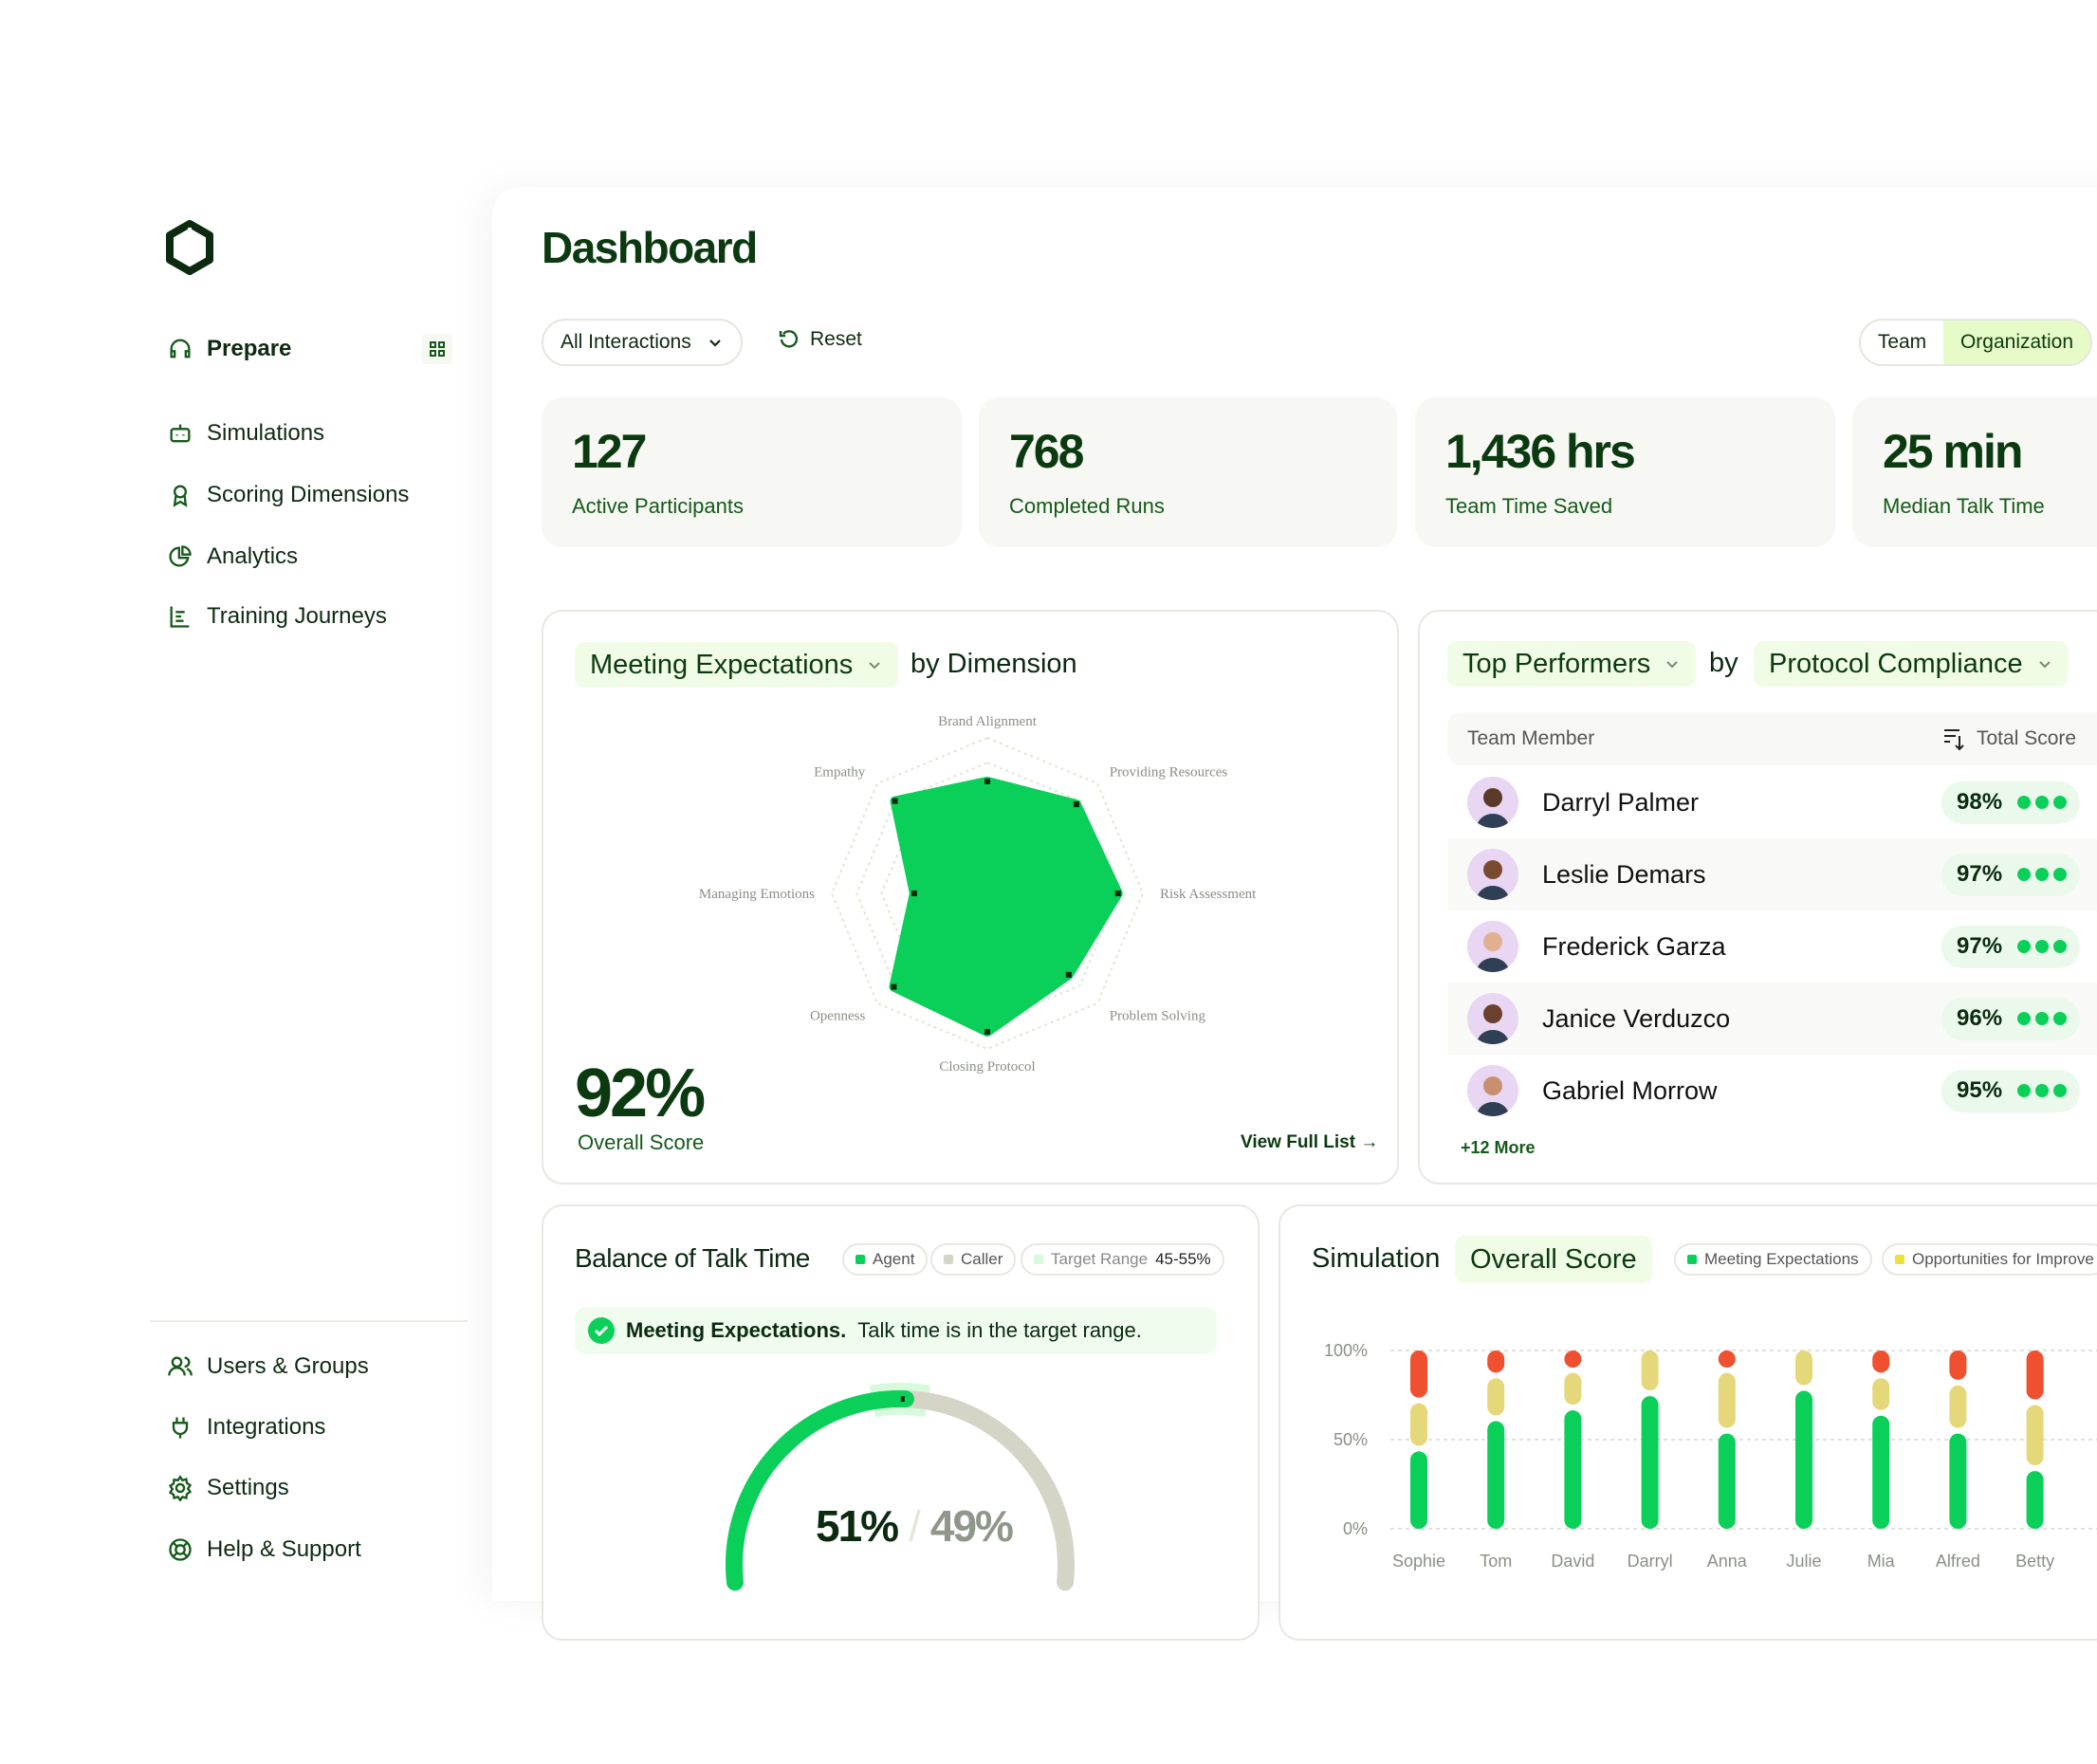 The width and height of the screenshot is (2097, 1764). Describe the element at coordinates (1625, 472) in the screenshot. I see `stat-card: 1,436 hrs Team Time Saved` at that location.